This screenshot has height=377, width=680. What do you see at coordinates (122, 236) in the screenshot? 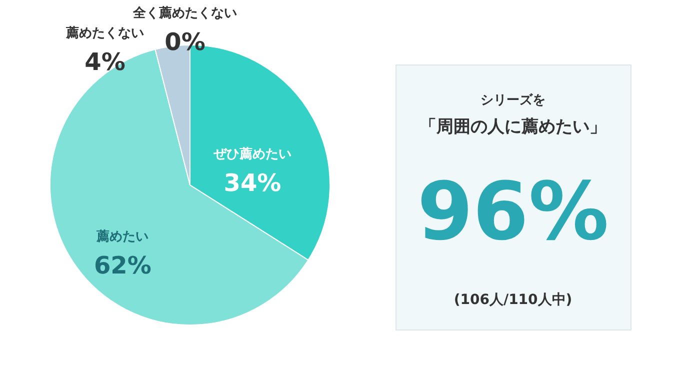
I see `slice-label: 薦めたい` at bounding box center [122, 236].